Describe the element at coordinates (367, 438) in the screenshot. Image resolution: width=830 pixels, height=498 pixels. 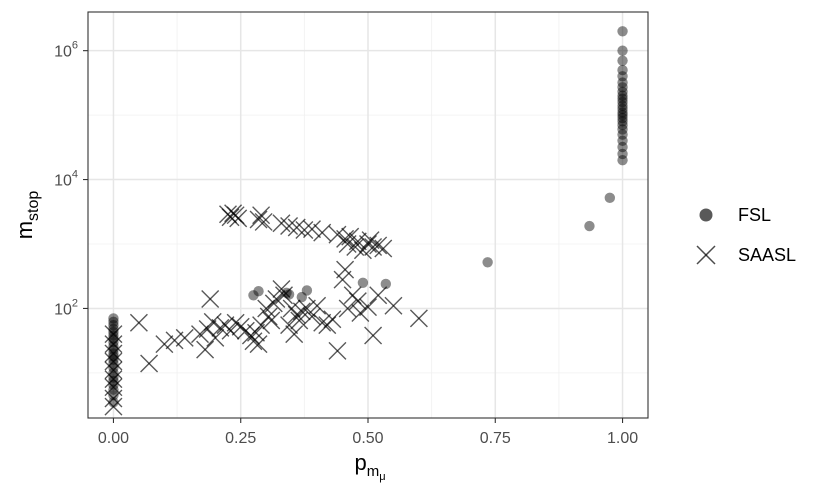
I see `x-tick-label: 0.50` at that location.